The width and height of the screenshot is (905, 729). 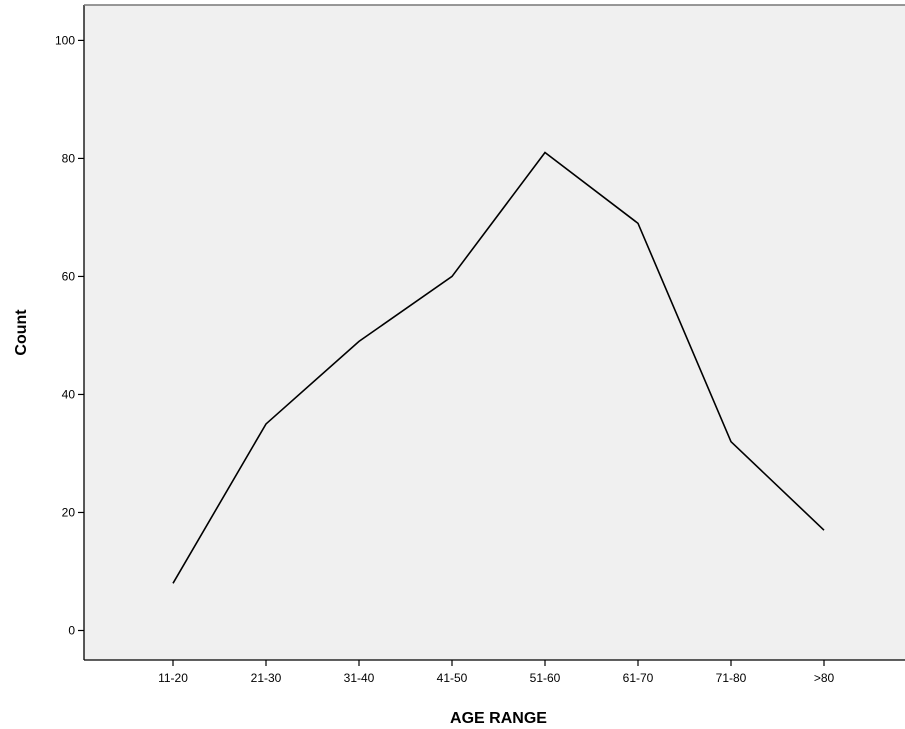 I want to click on x-tick-label: 11-20, so click(x=173, y=678).